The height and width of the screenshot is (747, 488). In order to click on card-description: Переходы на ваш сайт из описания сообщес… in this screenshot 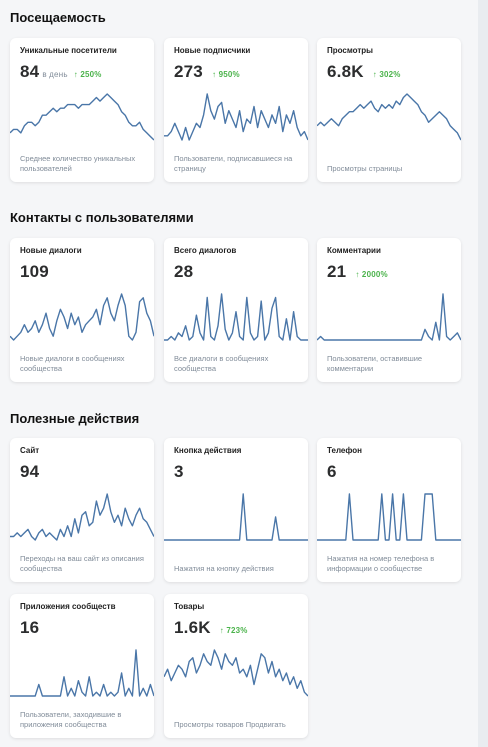, I will do `click(82, 563)`.